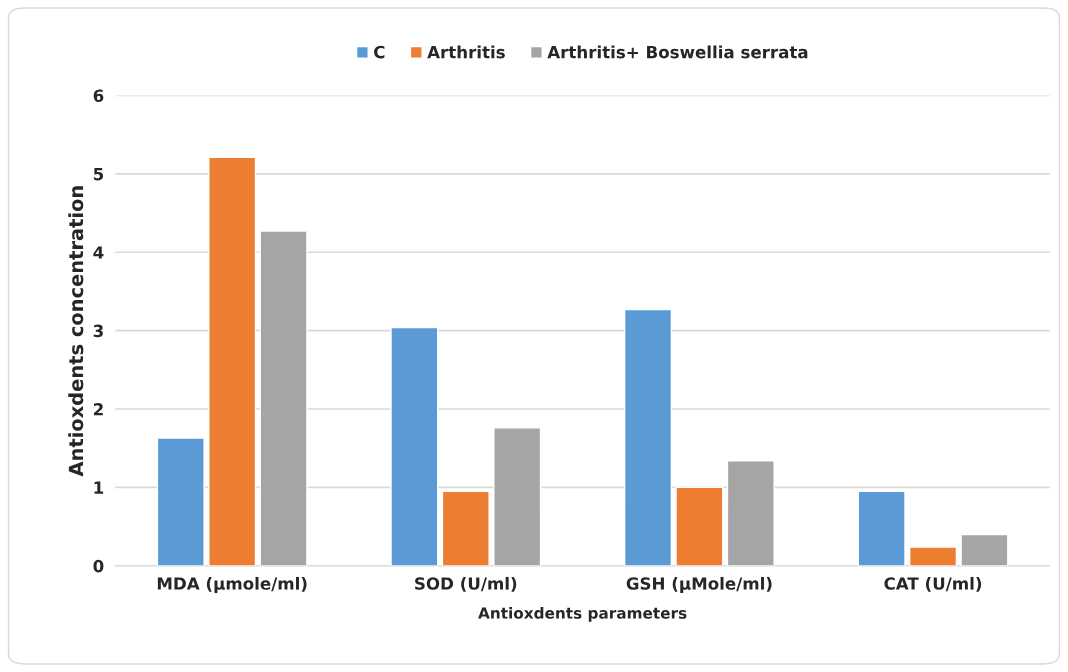  What do you see at coordinates (466, 52) in the screenshot?
I see `legend-label: Arthritis` at bounding box center [466, 52].